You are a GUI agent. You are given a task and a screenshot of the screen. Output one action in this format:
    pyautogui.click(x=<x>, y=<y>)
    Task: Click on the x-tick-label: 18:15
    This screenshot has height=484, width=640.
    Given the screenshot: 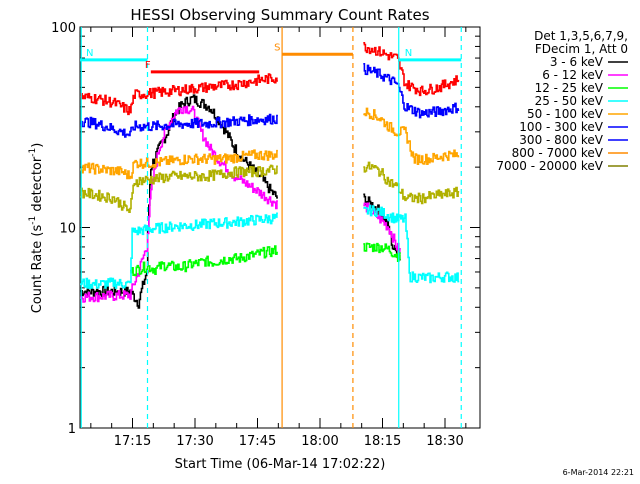 What is the action you would take?
    pyautogui.click(x=382, y=441)
    